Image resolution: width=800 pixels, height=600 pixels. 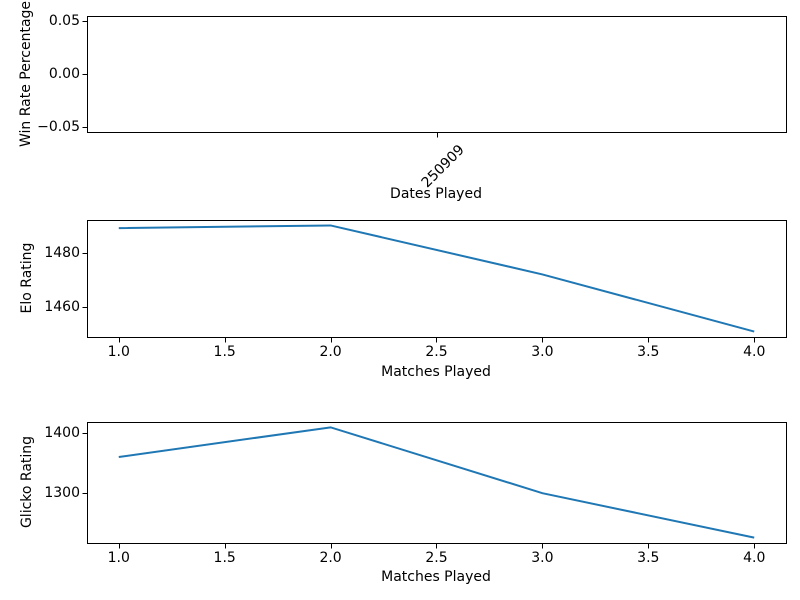 What do you see at coordinates (64, 74) in the screenshot?
I see `y-tick-label: 0.00` at bounding box center [64, 74].